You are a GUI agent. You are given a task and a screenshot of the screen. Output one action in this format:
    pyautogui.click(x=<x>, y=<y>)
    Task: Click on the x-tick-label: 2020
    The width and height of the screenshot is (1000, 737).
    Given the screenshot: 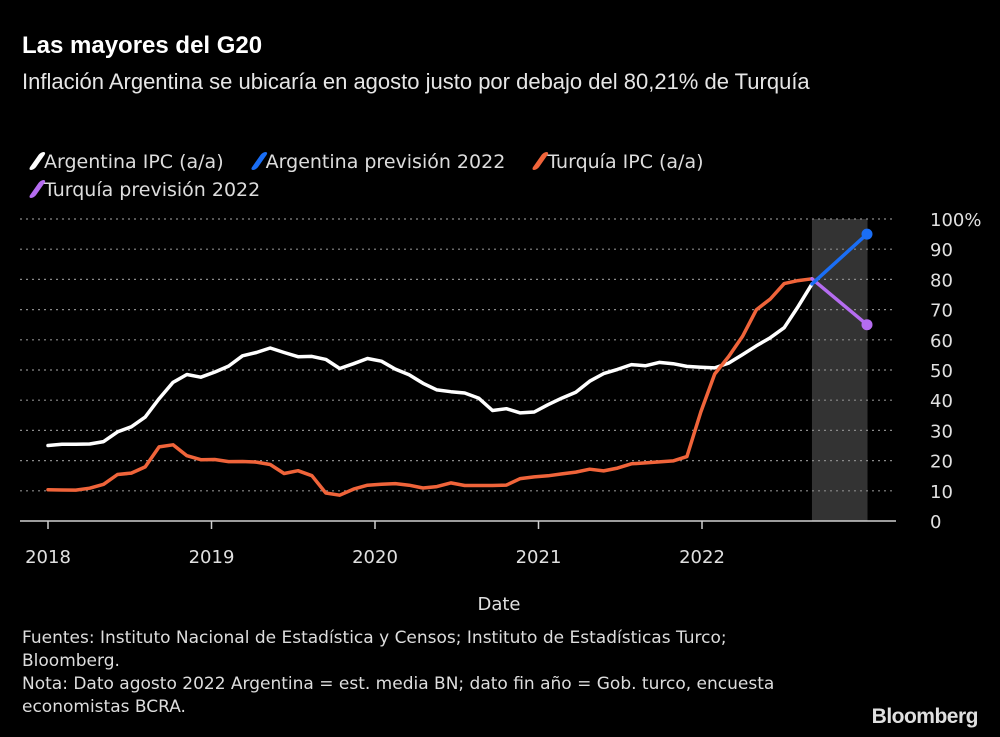 What is the action you would take?
    pyautogui.click(x=375, y=557)
    